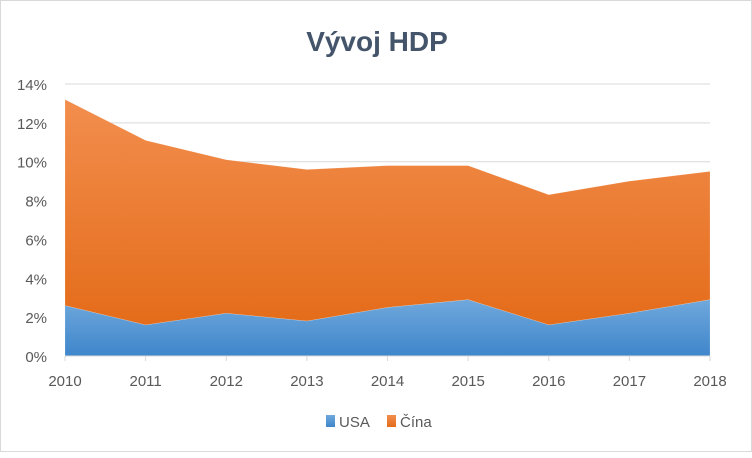 The image size is (752, 458). What do you see at coordinates (36, 318) in the screenshot?
I see `y-tick-label: 2%` at bounding box center [36, 318].